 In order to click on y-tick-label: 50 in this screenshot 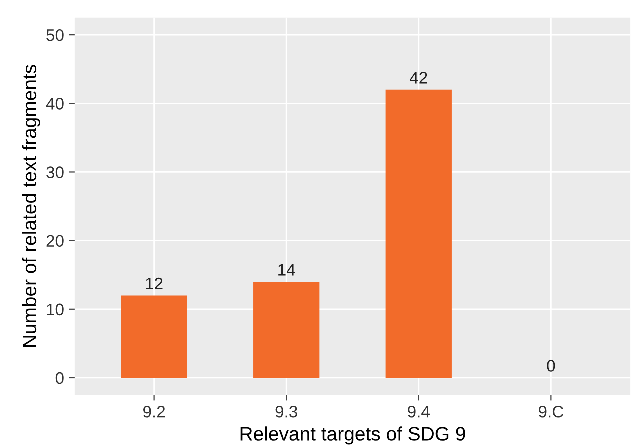, I will do `click(55, 35)`.